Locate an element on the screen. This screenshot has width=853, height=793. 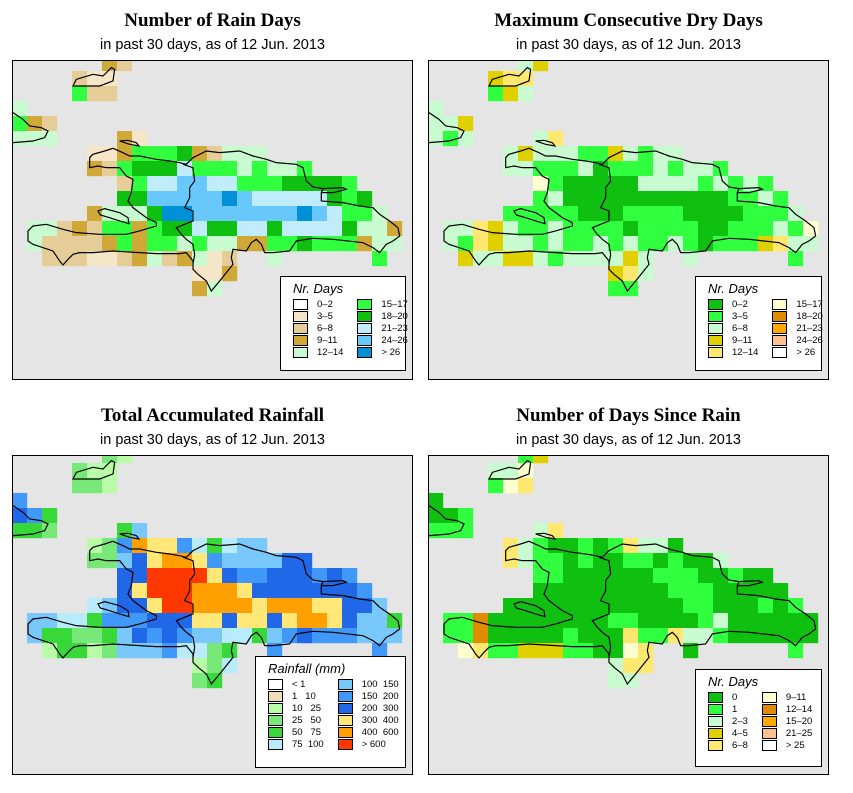
legend-column: 15–17 18–20 21–23 24–26 > 26 is located at coordinates (382, 328).